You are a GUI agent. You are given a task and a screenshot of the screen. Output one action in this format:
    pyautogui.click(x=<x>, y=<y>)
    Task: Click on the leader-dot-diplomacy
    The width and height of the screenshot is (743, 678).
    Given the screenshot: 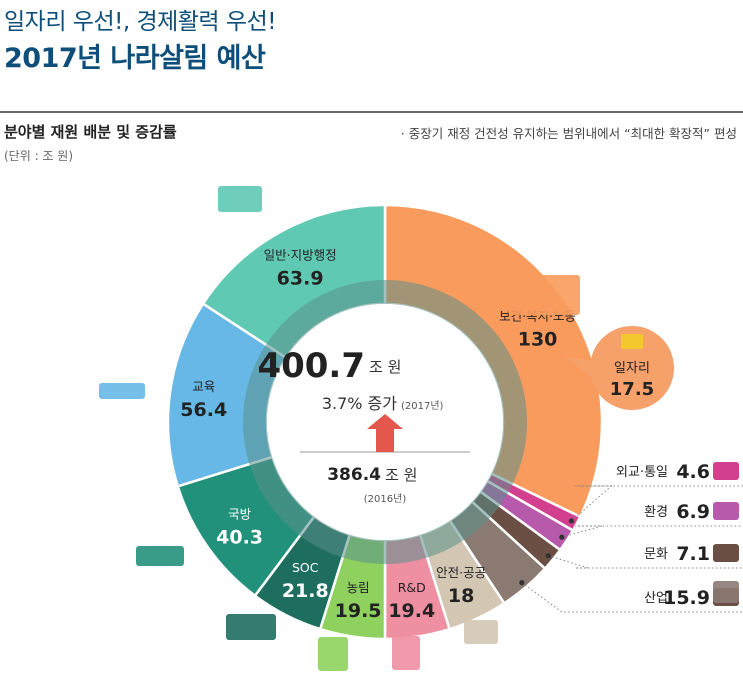 What is the action you would take?
    pyautogui.click(x=571, y=521)
    